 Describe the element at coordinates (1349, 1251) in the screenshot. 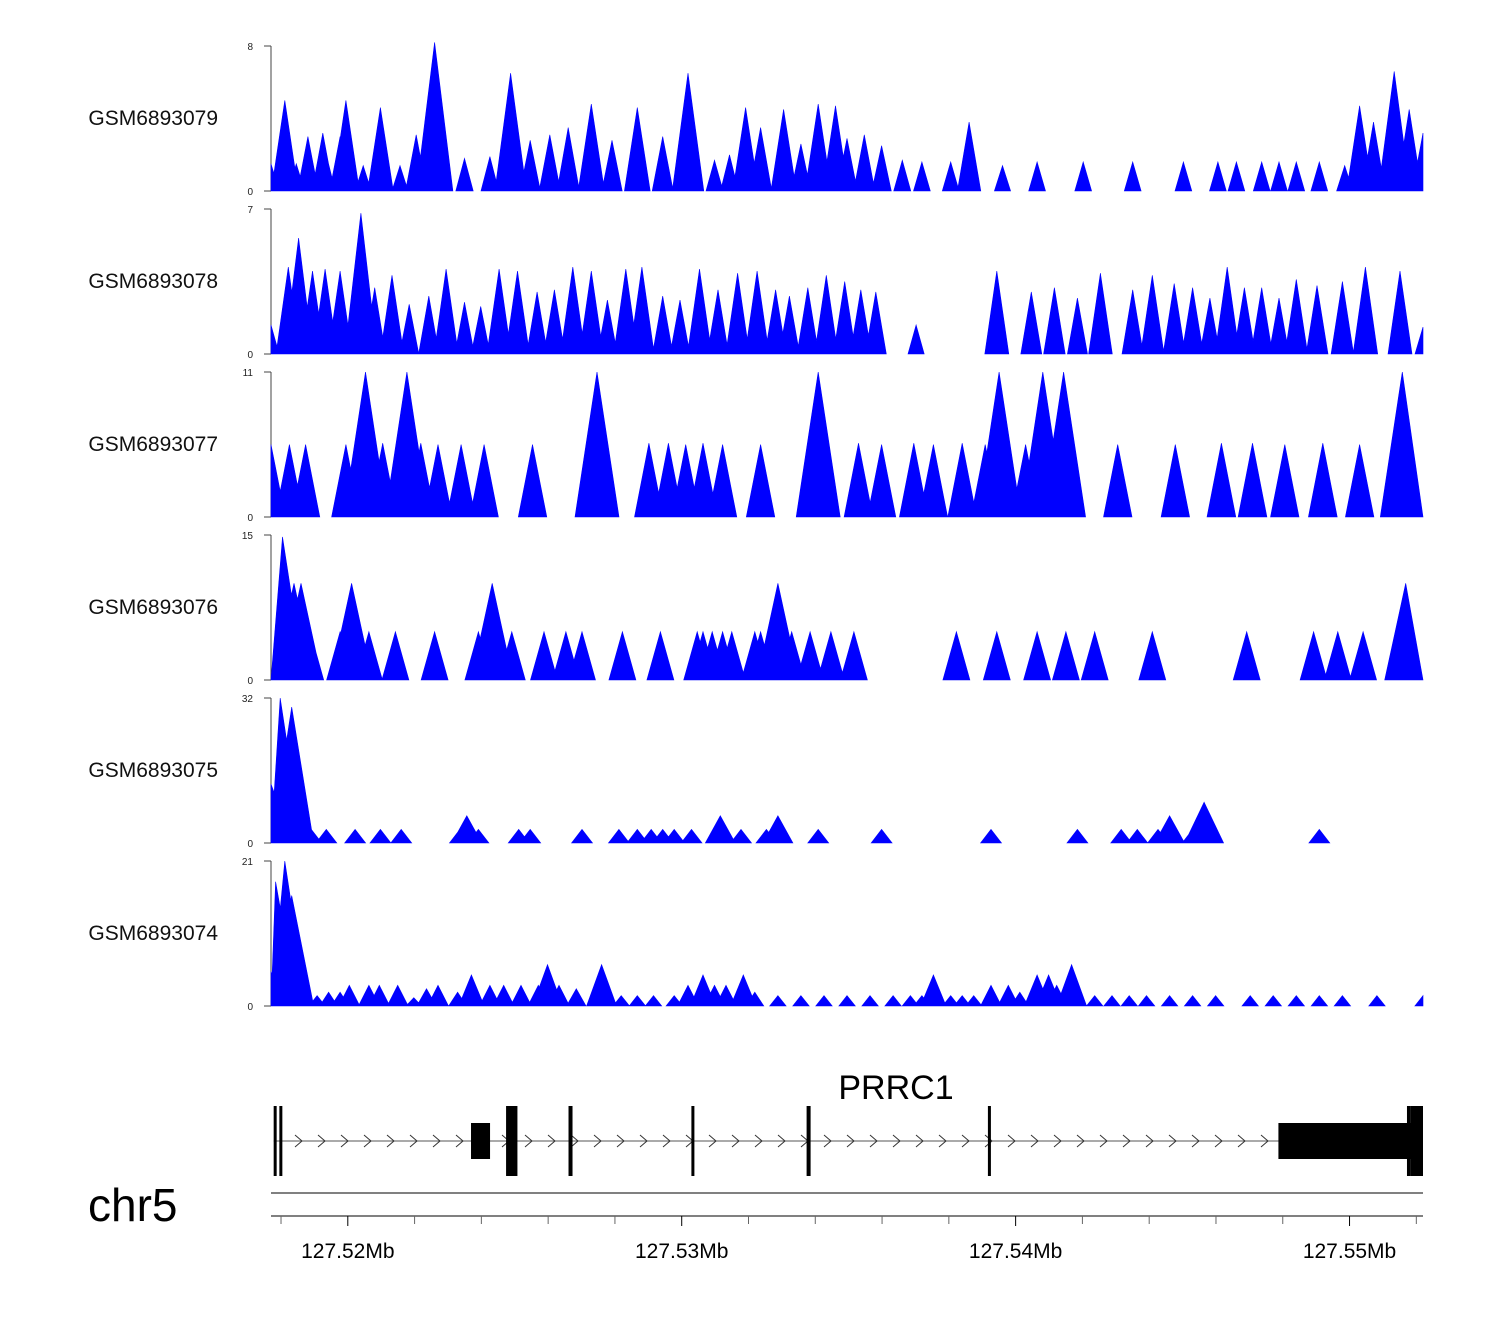

I see `x-tick-label: 127.55Mb` at that location.